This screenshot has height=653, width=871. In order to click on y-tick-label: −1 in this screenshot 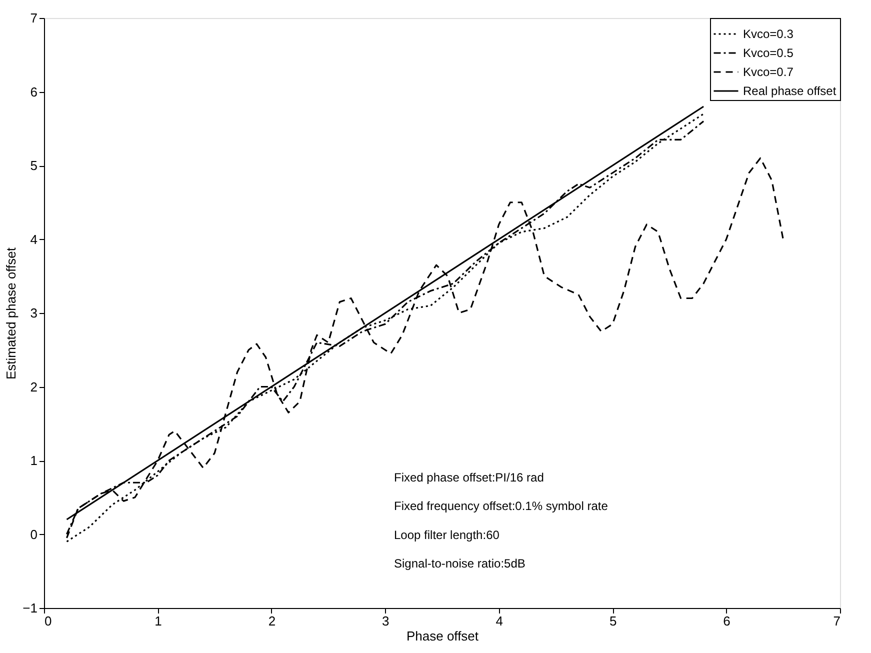, I will do `click(30, 608)`.